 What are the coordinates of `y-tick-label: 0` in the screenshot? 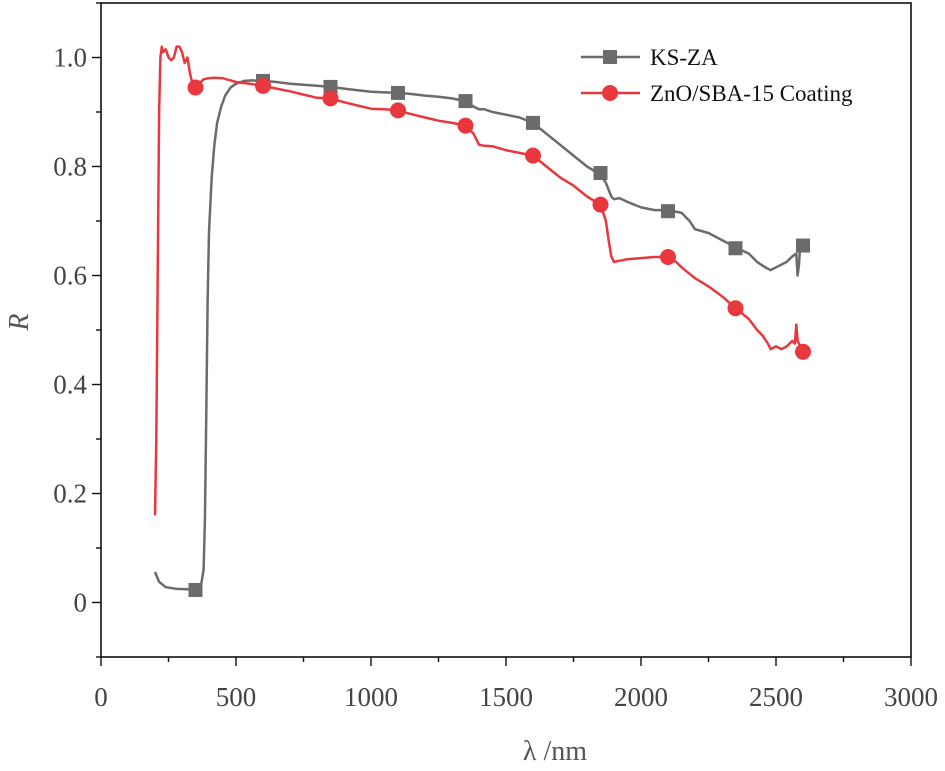 It's located at (81, 603).